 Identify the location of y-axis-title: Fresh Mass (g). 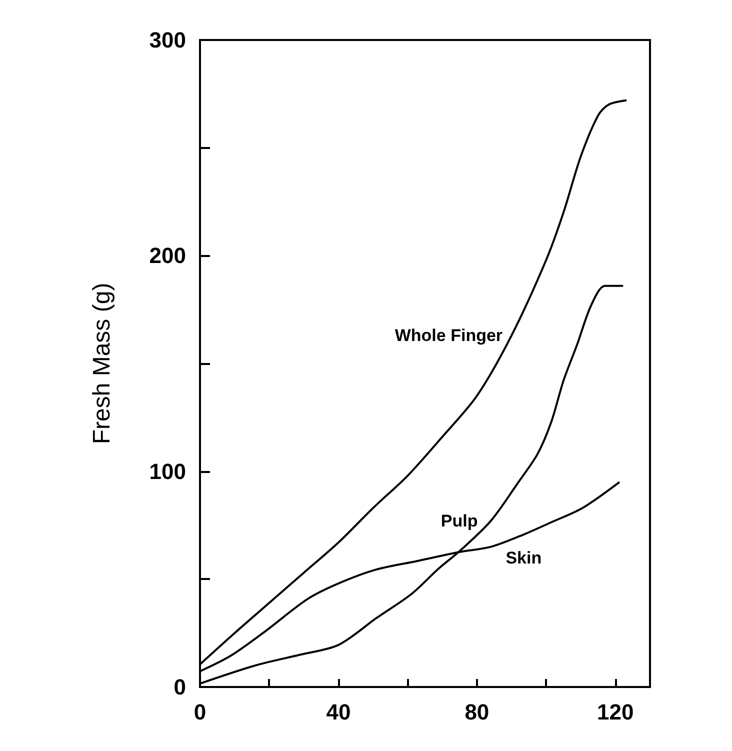
(102, 363).